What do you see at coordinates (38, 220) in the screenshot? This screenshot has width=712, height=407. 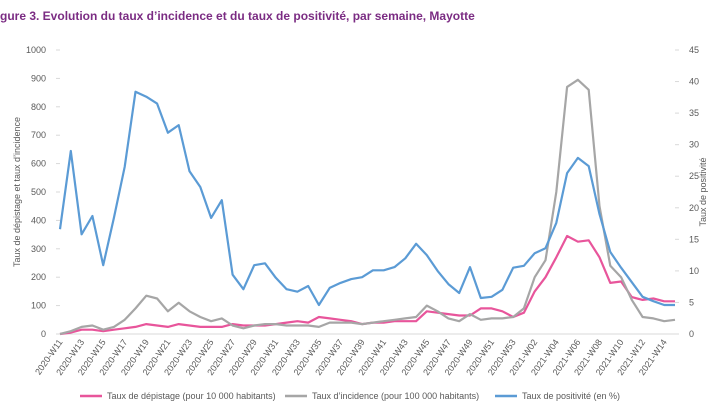 I see `y-tick-label: 400` at bounding box center [38, 220].